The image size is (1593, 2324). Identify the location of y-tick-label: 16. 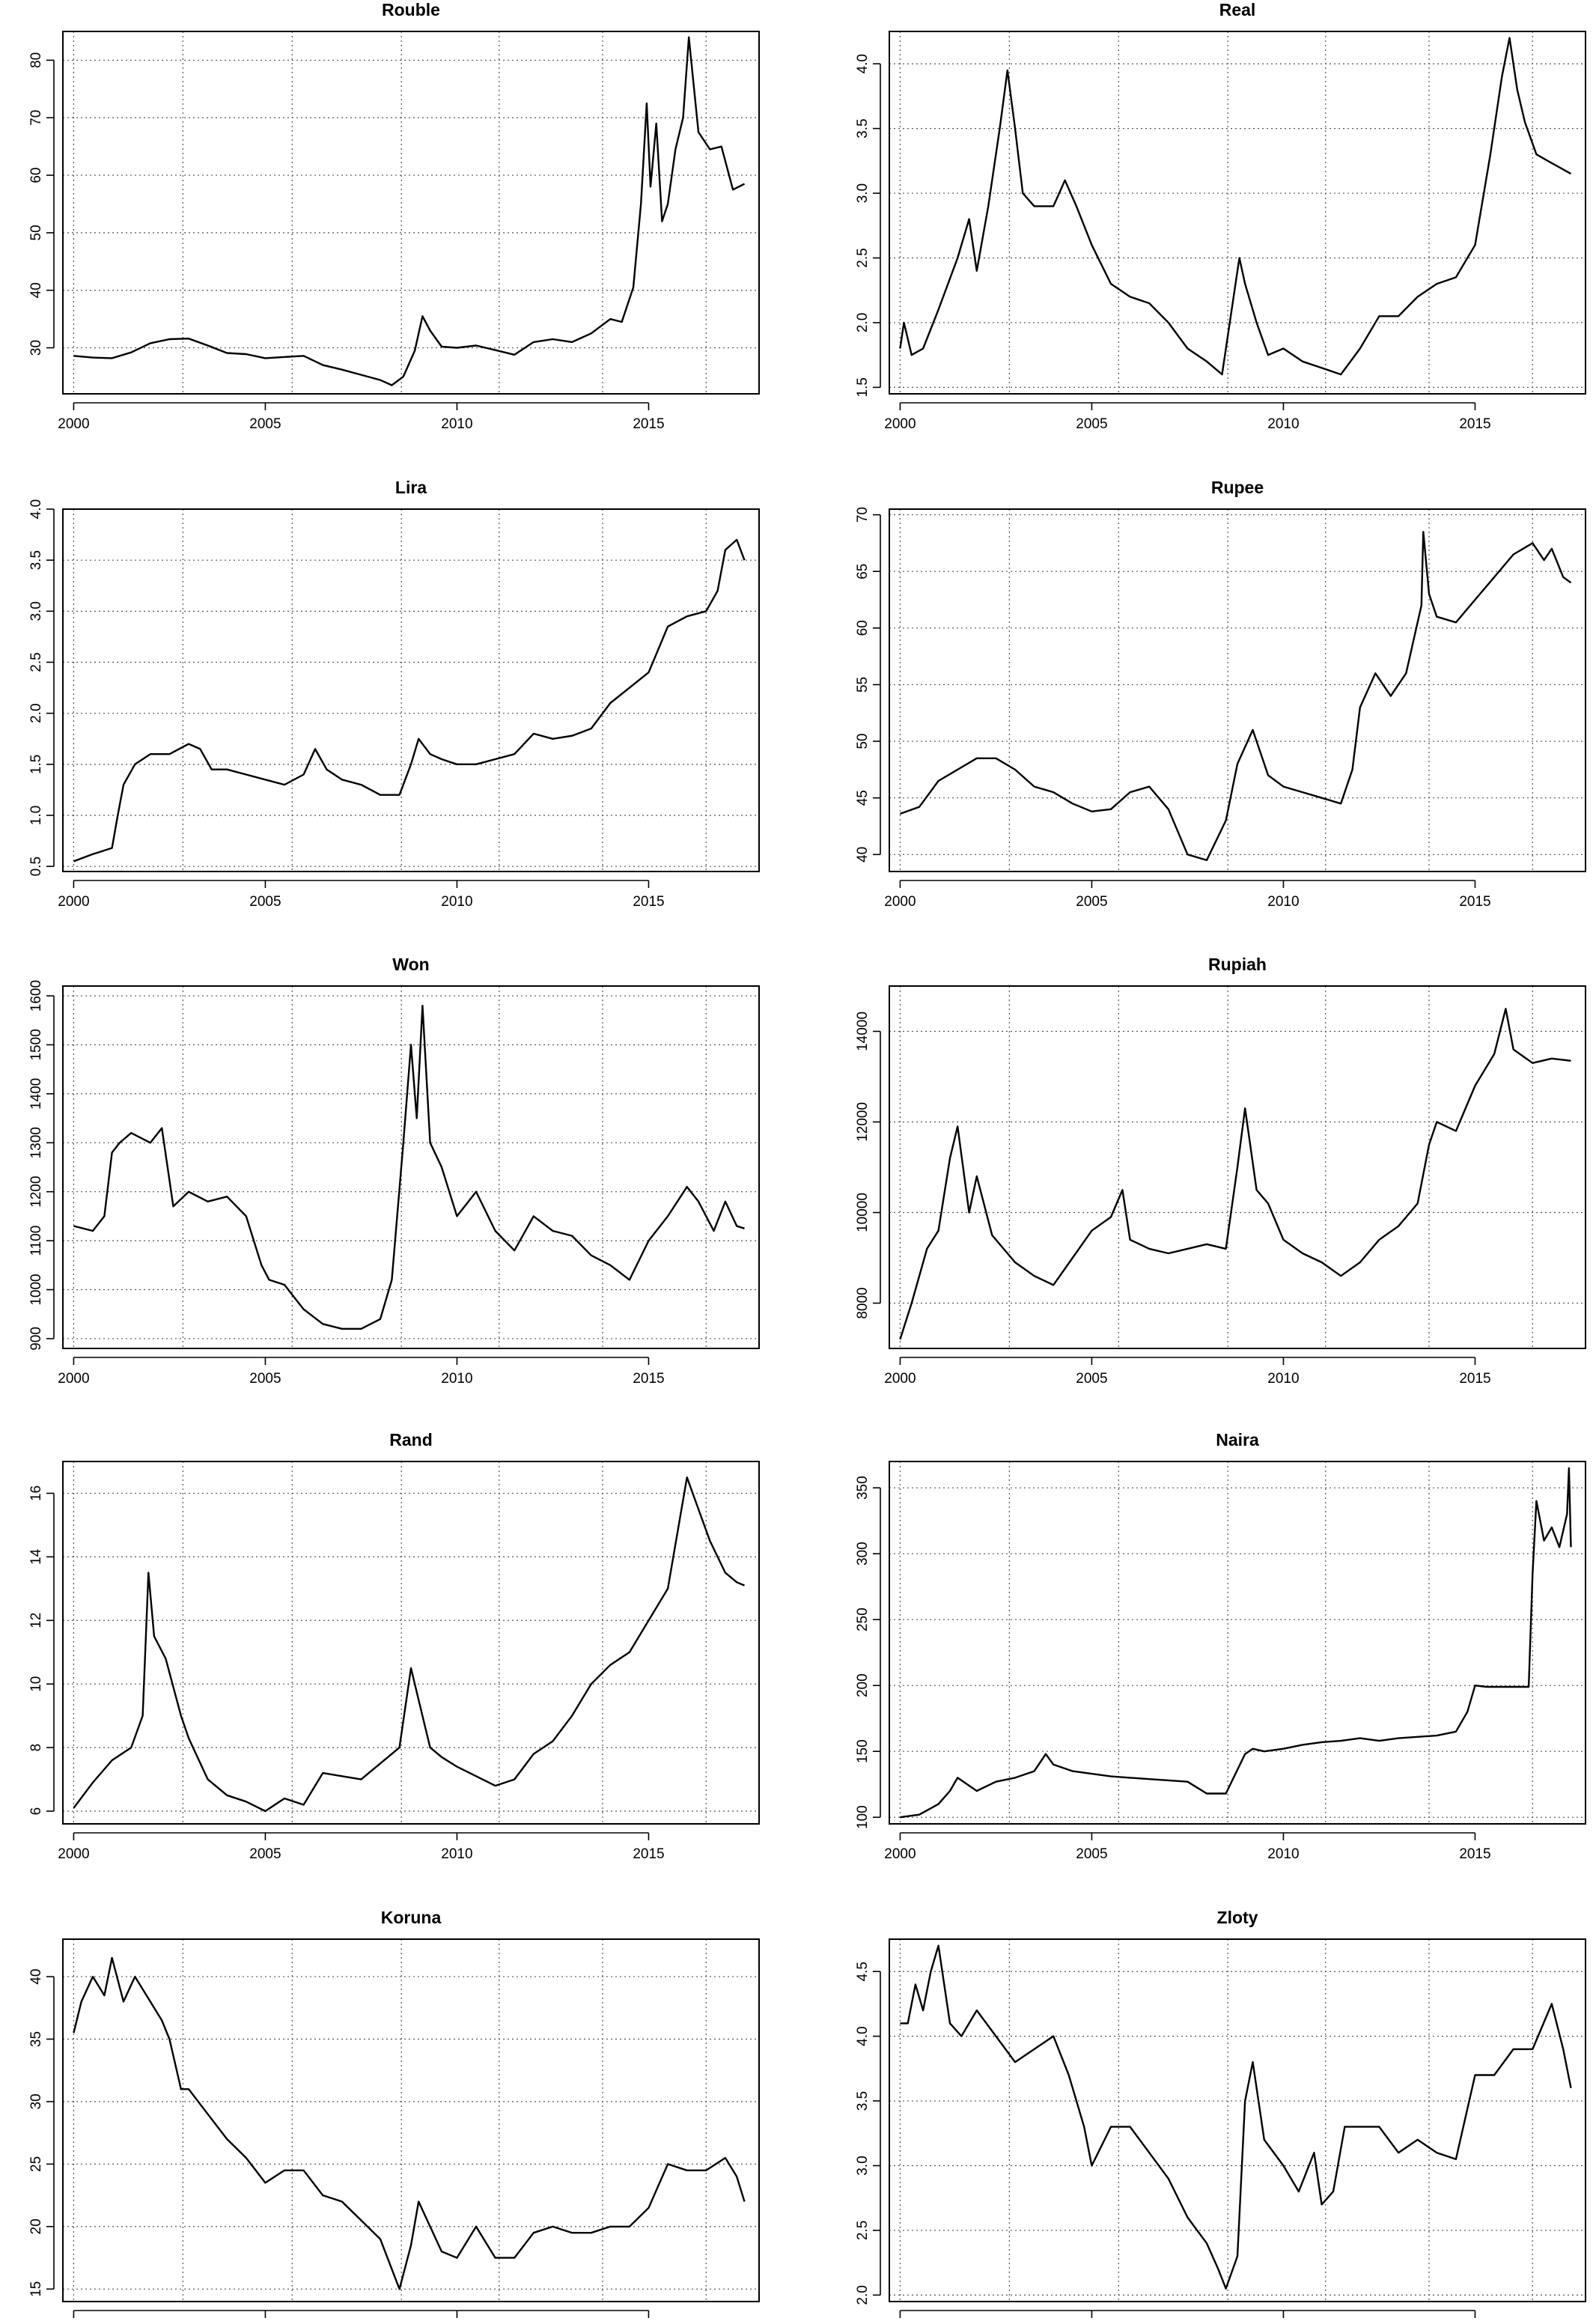
(36, 1493).